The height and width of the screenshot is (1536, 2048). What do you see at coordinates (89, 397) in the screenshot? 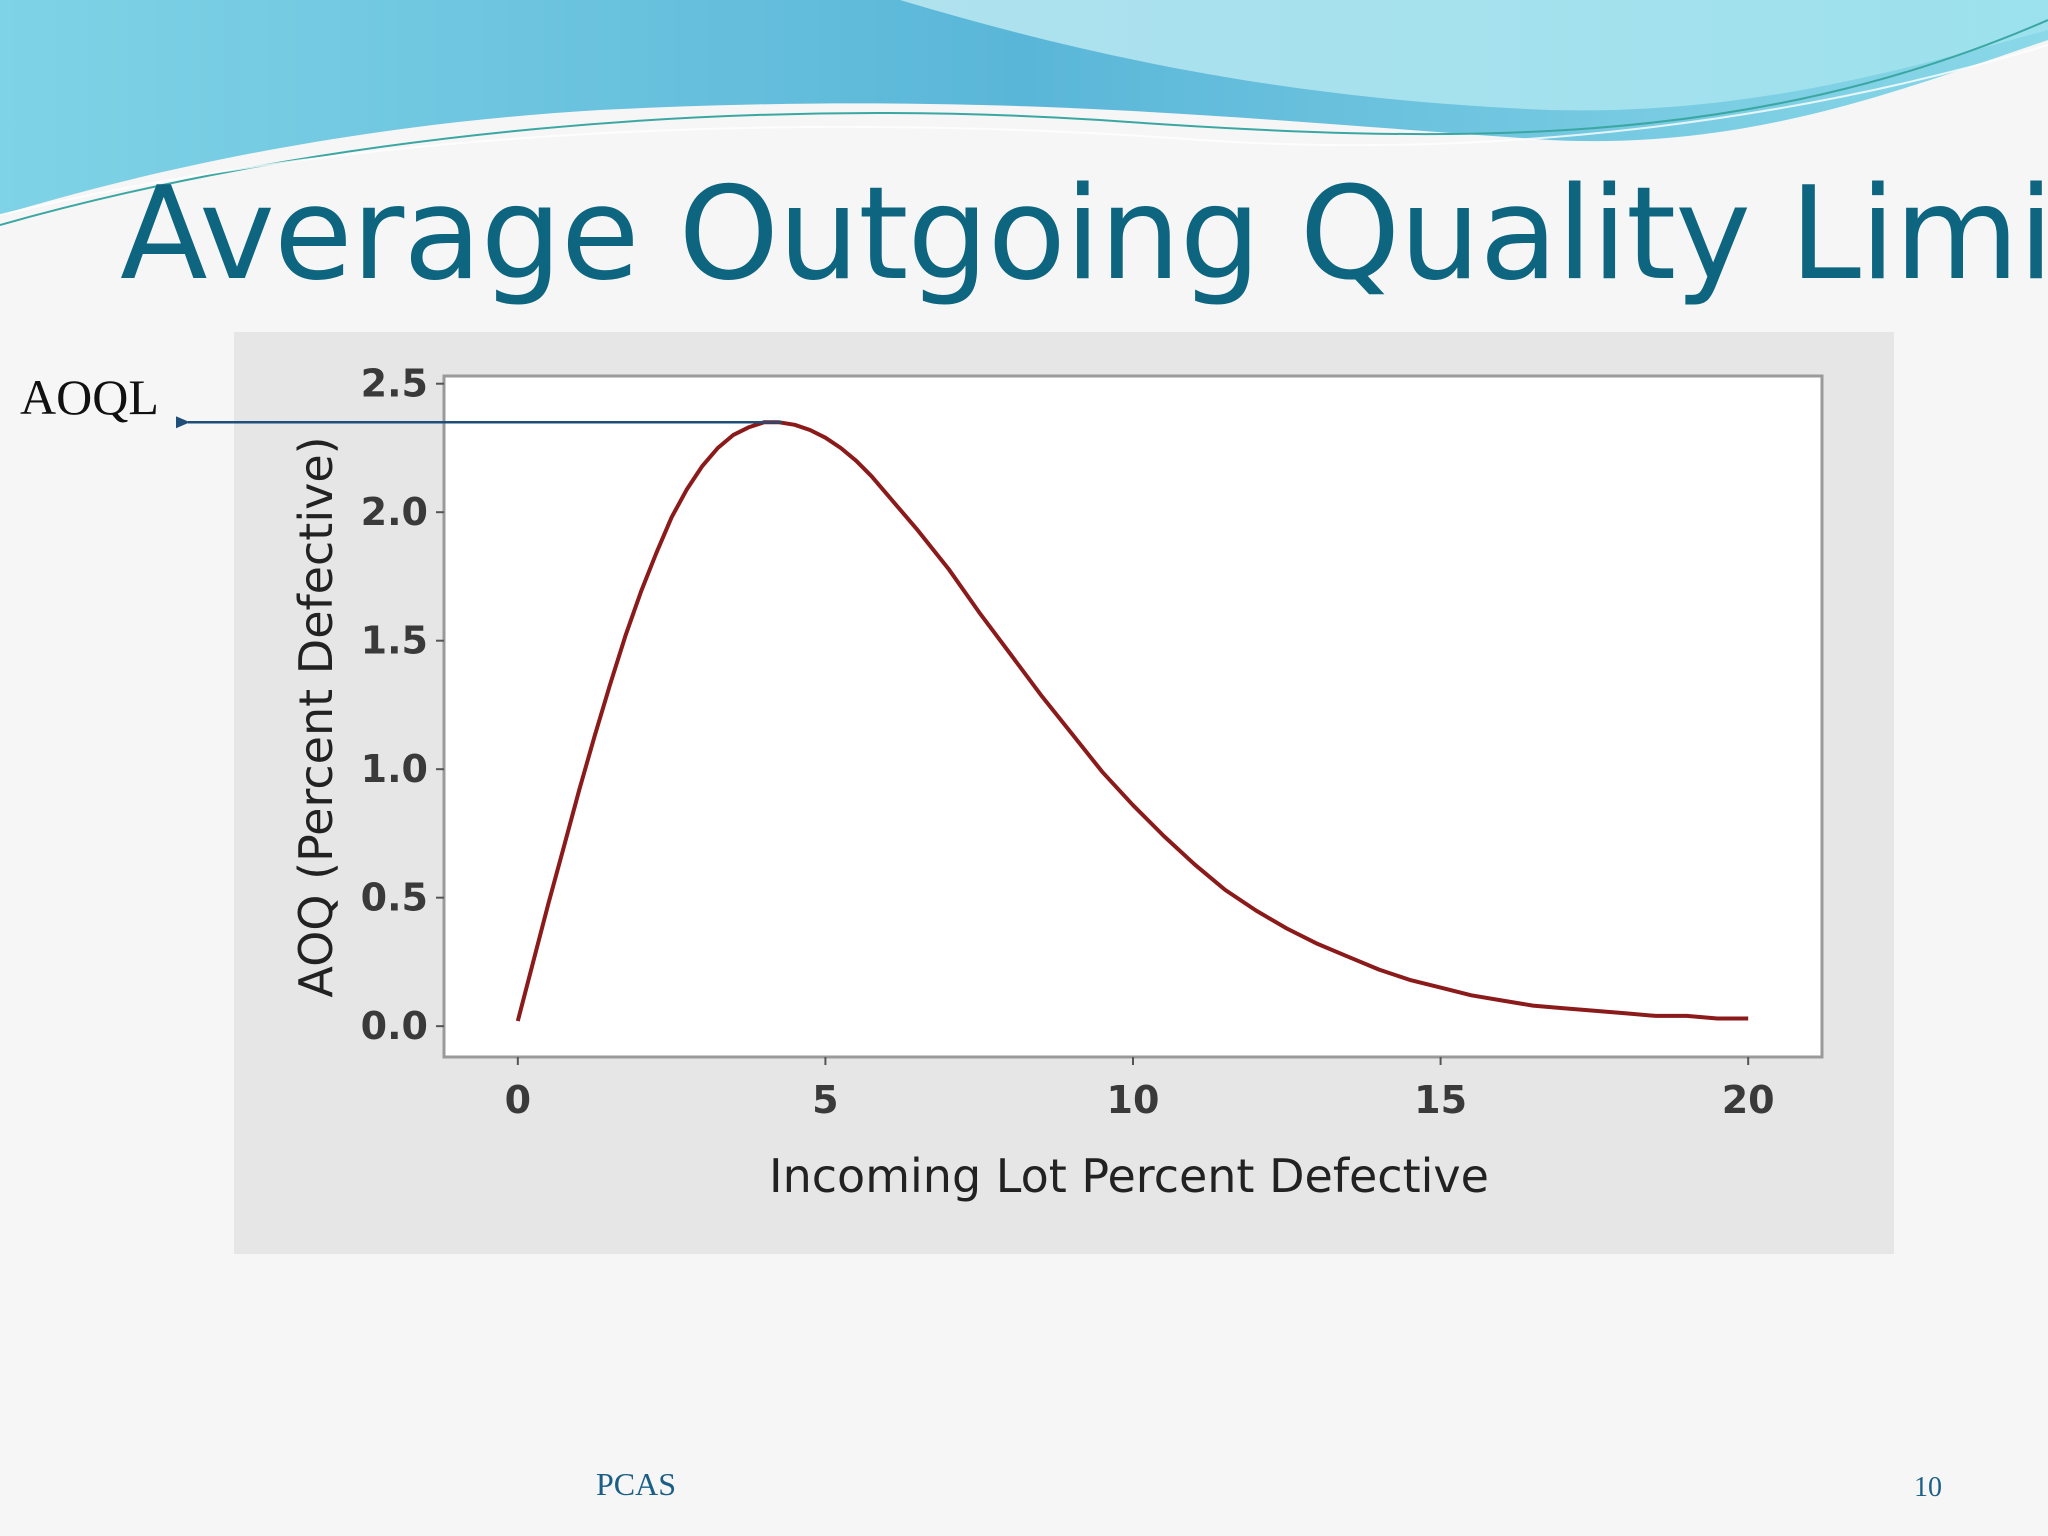
I see `aoql-annotation-label: AOQL` at bounding box center [89, 397].